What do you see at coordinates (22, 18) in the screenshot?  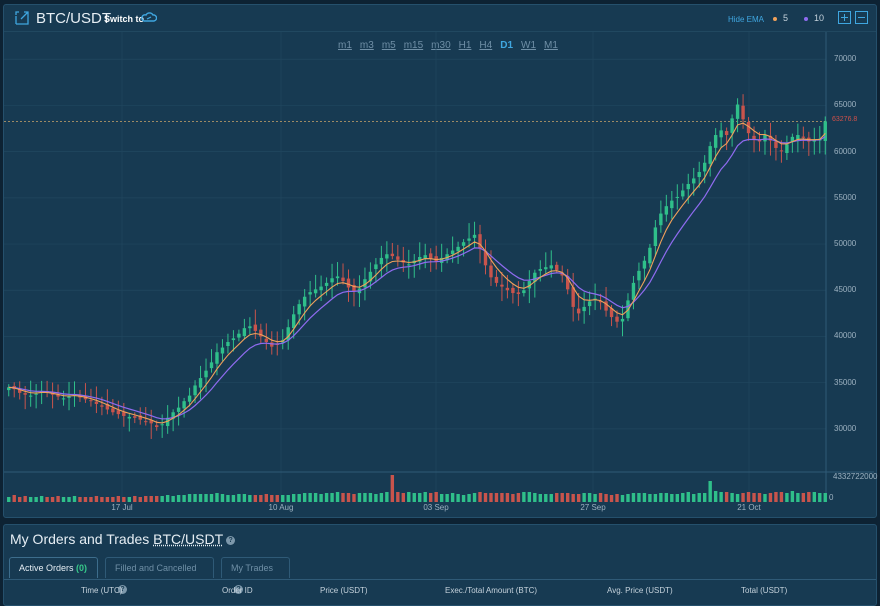 I see `expand-icon` at bounding box center [22, 18].